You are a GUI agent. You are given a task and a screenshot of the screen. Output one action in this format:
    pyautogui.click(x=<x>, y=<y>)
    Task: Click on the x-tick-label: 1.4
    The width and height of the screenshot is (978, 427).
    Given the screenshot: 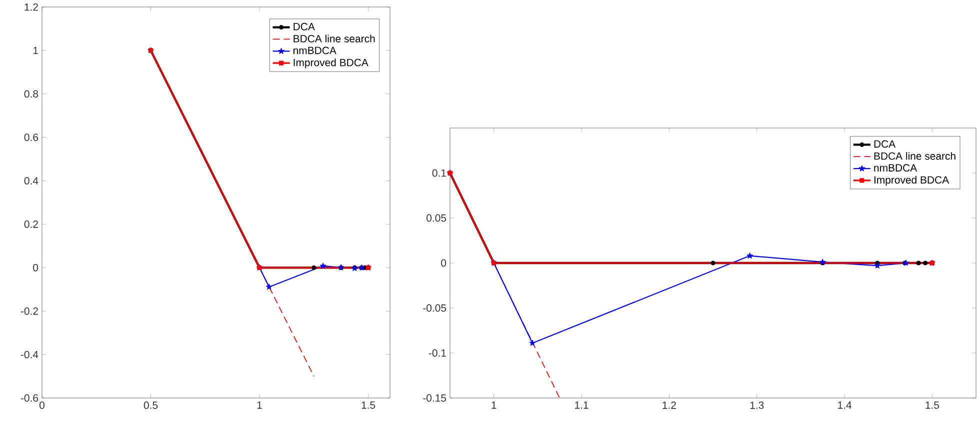 What is the action you would take?
    pyautogui.click(x=845, y=405)
    